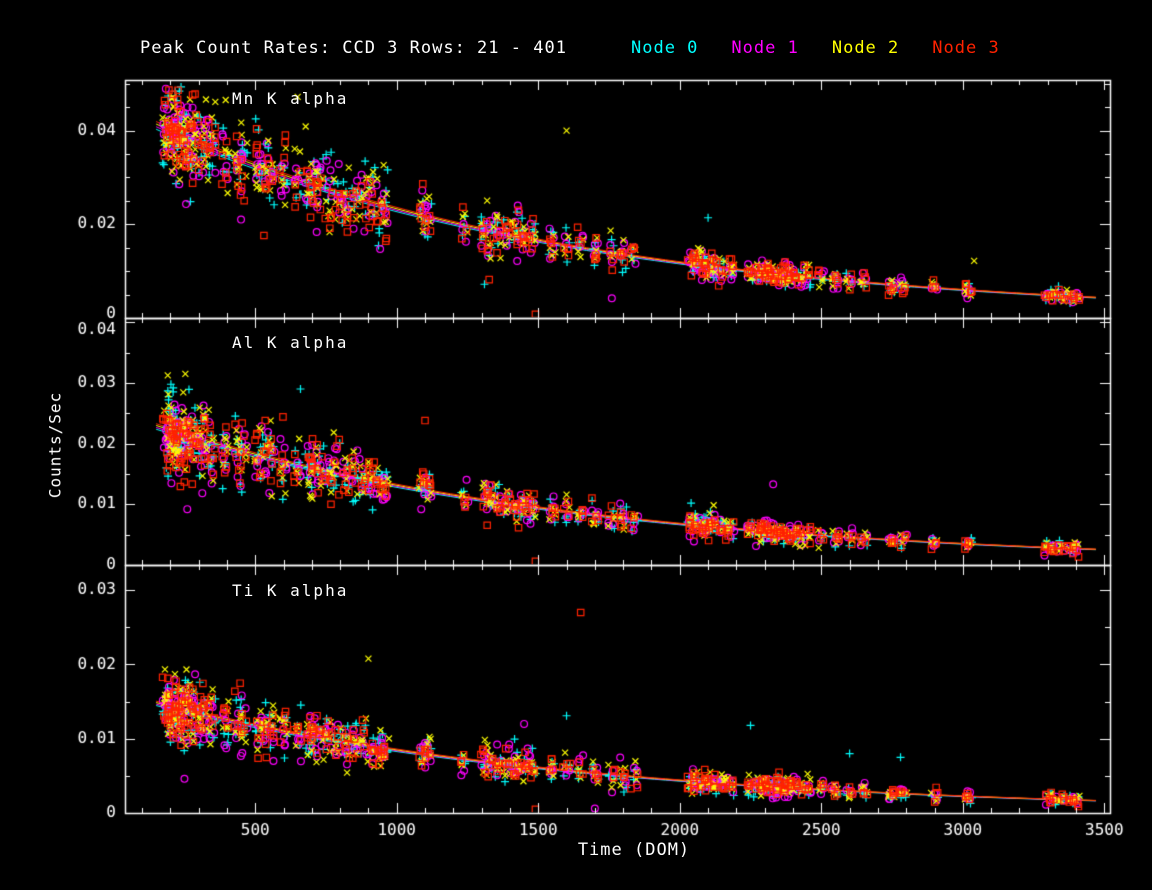 This screenshot has width=1152, height=890. I want to click on legend-item-node-1: Node 1, so click(765, 48).